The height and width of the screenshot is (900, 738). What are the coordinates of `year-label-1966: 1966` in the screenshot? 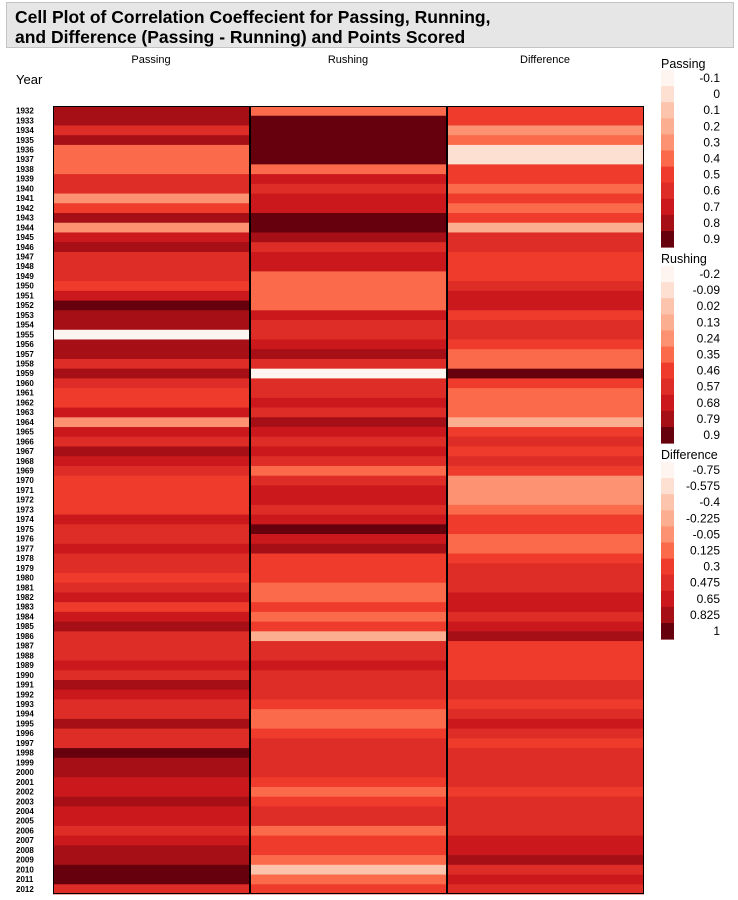 It's located at (25, 441).